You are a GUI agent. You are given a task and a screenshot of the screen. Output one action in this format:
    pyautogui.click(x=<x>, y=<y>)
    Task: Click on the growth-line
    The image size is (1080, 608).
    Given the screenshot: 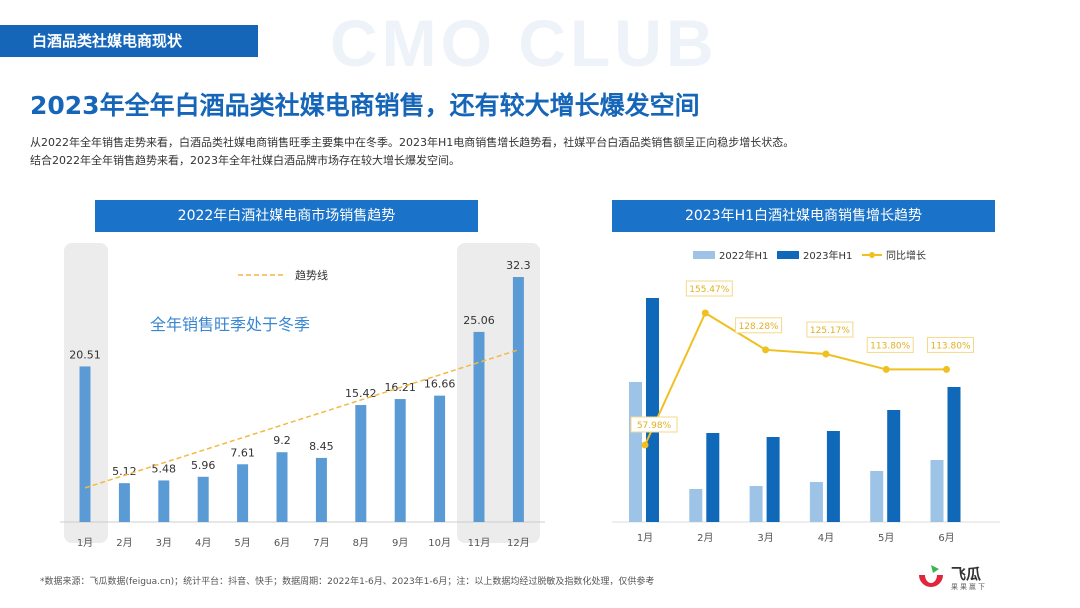 What is the action you would take?
    pyautogui.click(x=795, y=378)
    